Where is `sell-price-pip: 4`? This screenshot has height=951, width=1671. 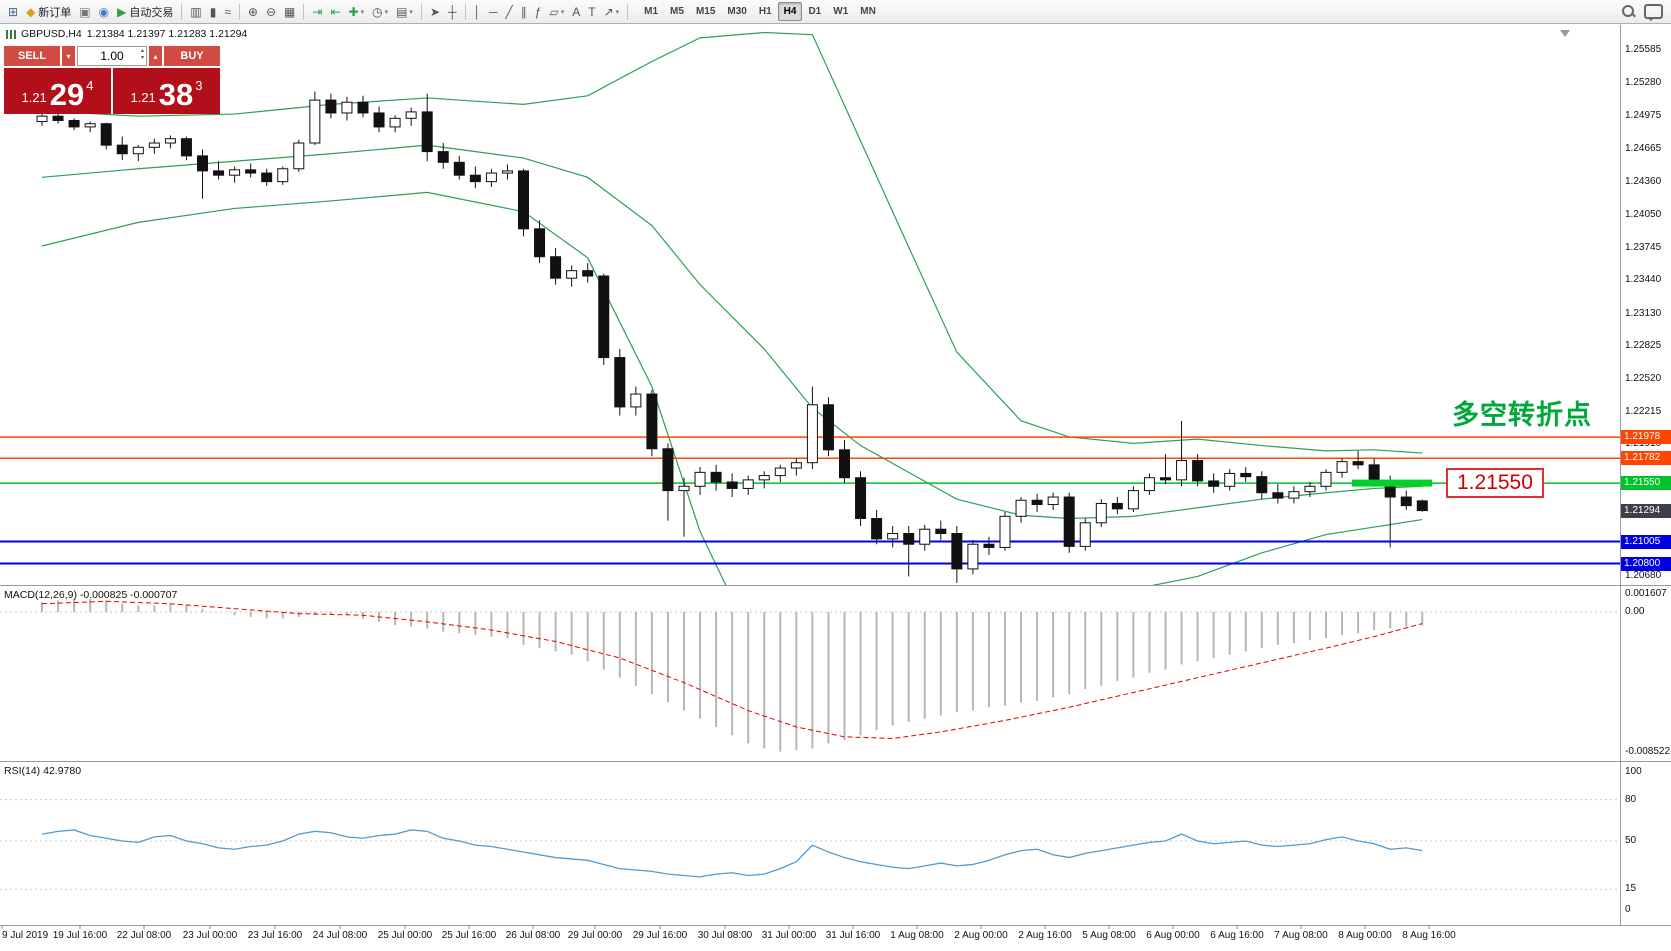 sell-price-pip: 4 is located at coordinates (90, 85).